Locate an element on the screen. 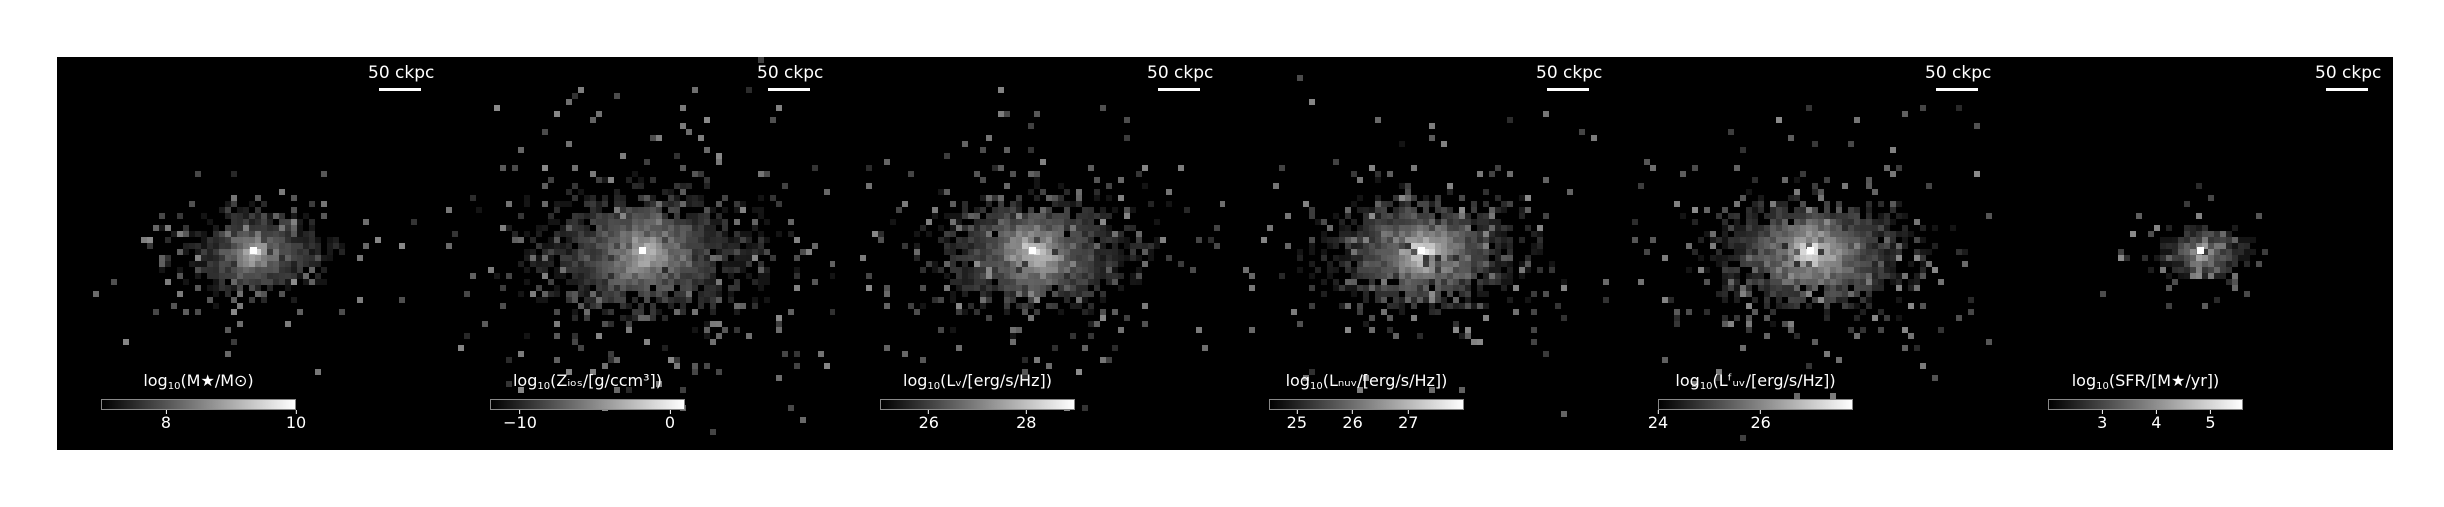 The width and height of the screenshot is (2444, 507). colorbar-tick-label: 0 is located at coordinates (670, 422).